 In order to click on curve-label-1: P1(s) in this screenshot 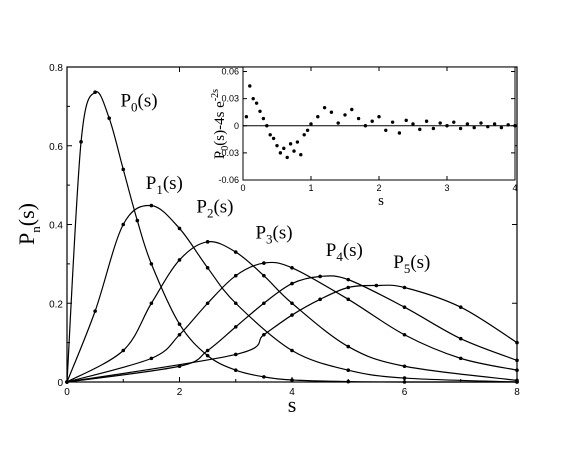, I will do `click(164, 185)`.